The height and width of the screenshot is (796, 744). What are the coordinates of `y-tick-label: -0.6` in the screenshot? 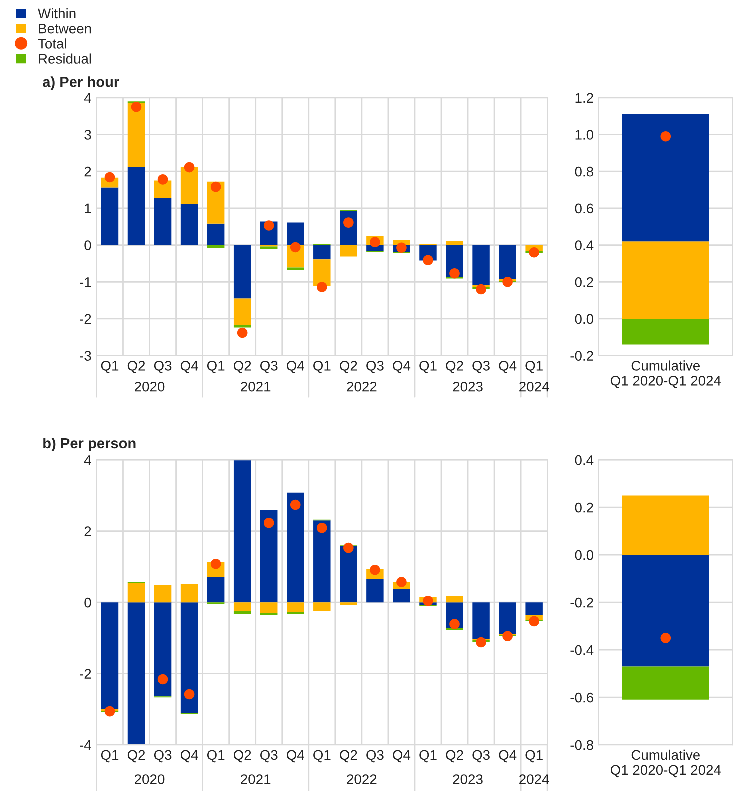 It's located at (582, 697).